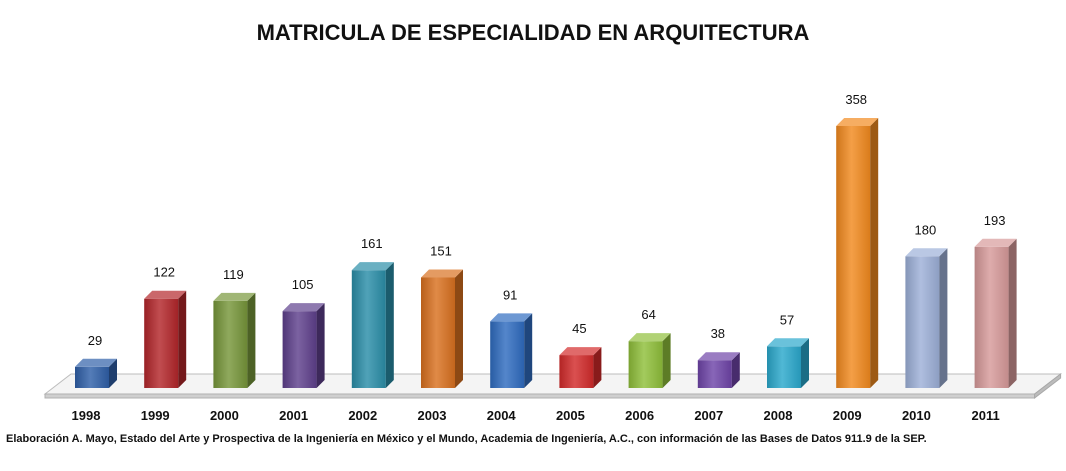  I want to click on bar-2009, so click(857, 253).